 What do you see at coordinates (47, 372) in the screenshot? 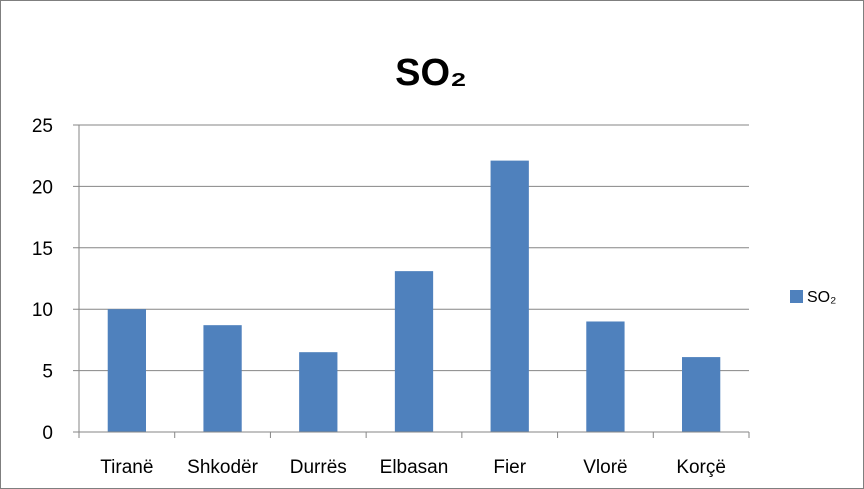
I see `y-tick-label: 5` at bounding box center [47, 372].